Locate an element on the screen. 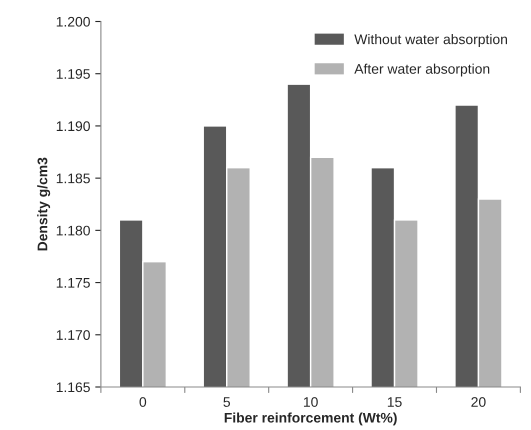  x-axis-title: Fiber reinforcement (Wt%) is located at coordinates (310, 419).